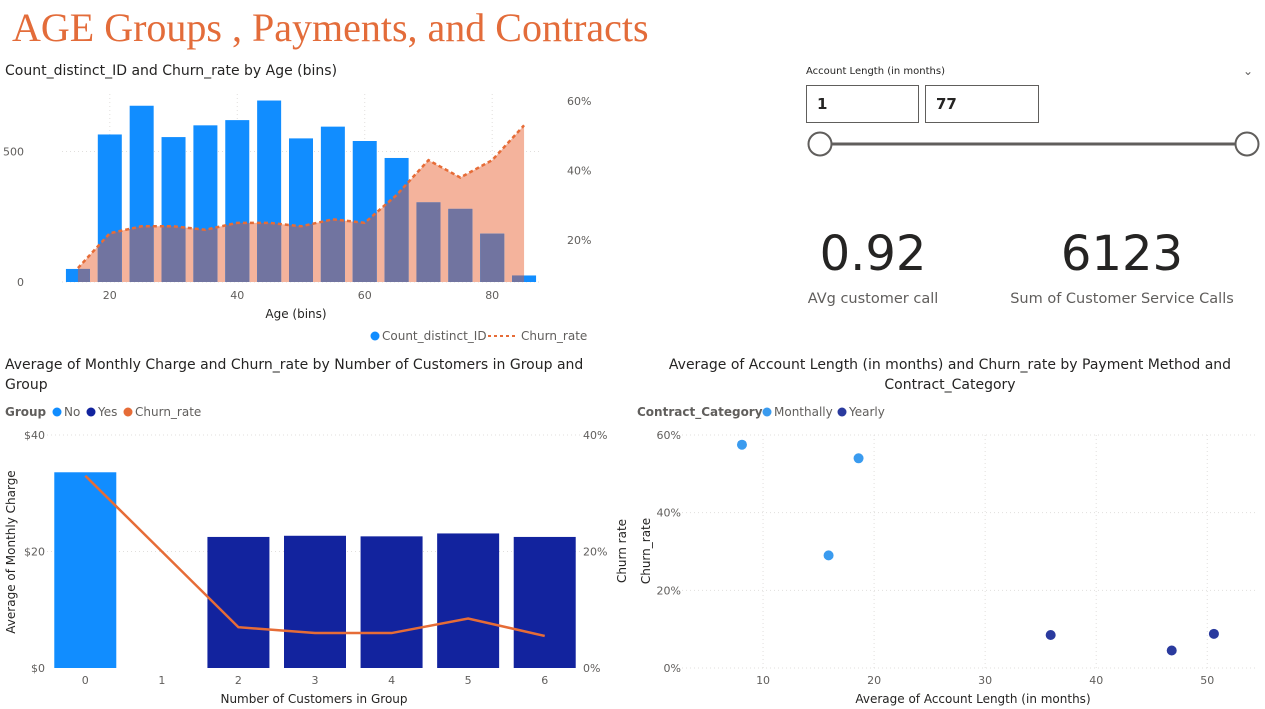 The width and height of the screenshot is (1265, 709). What do you see at coordinates (873, 299) in the screenshot?
I see `kpi-avg-call-label: AVg customer call` at bounding box center [873, 299].